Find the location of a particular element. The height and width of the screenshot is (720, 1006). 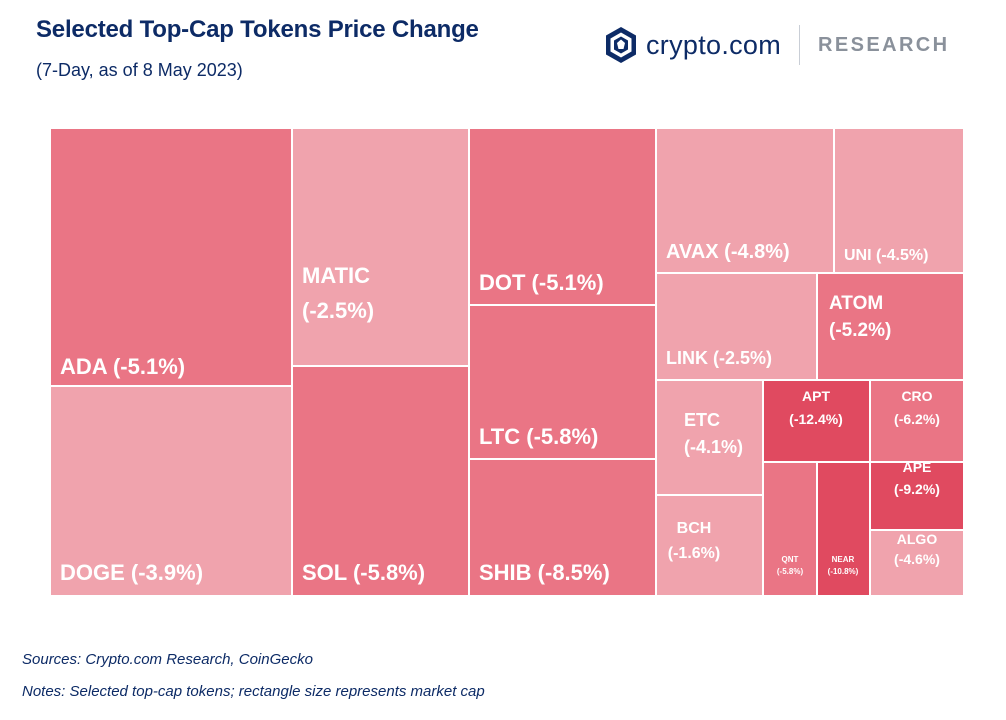

treemap-rect-near is located at coordinates (843, 529).